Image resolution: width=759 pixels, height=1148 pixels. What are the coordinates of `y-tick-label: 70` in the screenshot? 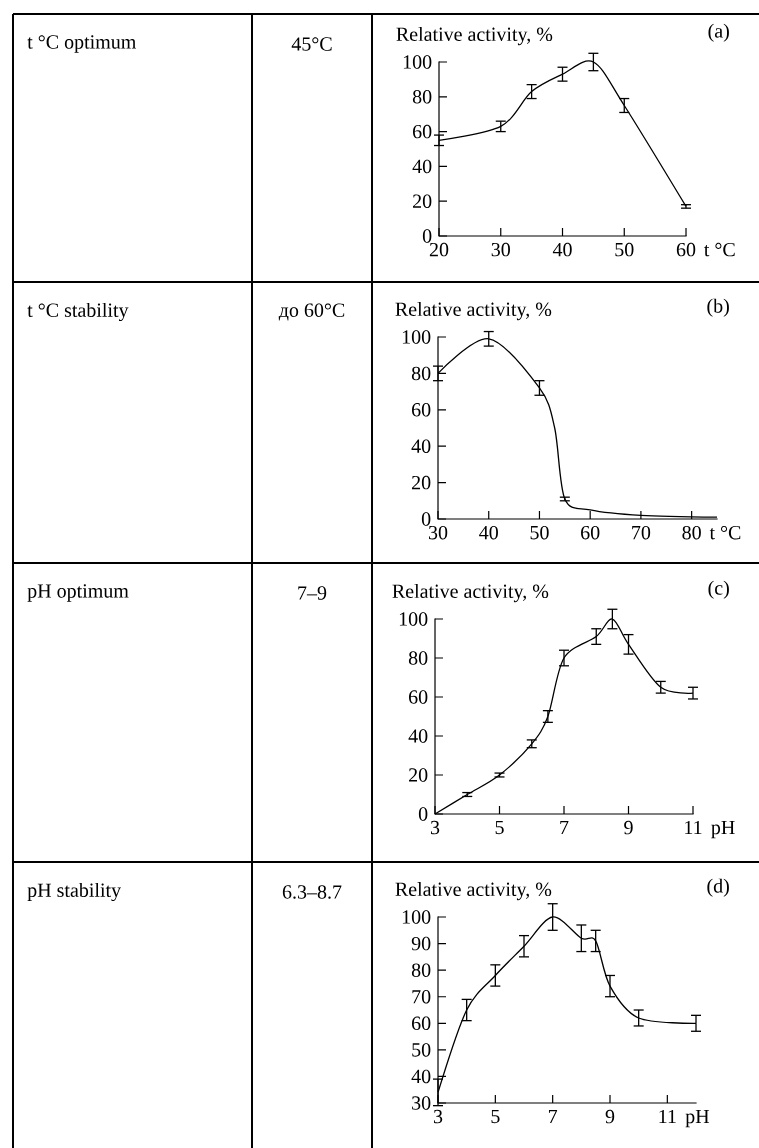 It's located at (421, 996).